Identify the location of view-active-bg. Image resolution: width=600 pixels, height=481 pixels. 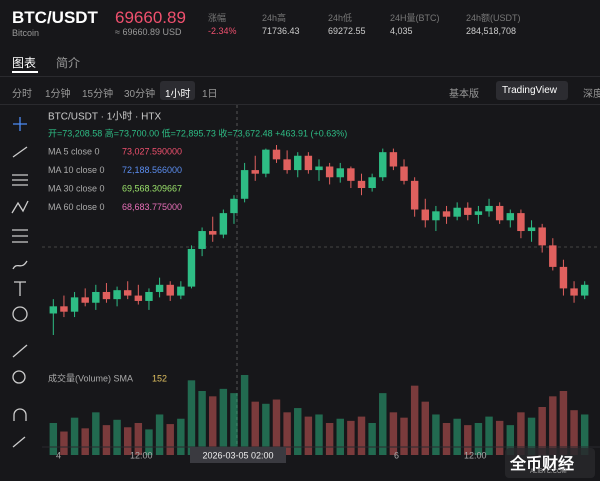
(532, 90).